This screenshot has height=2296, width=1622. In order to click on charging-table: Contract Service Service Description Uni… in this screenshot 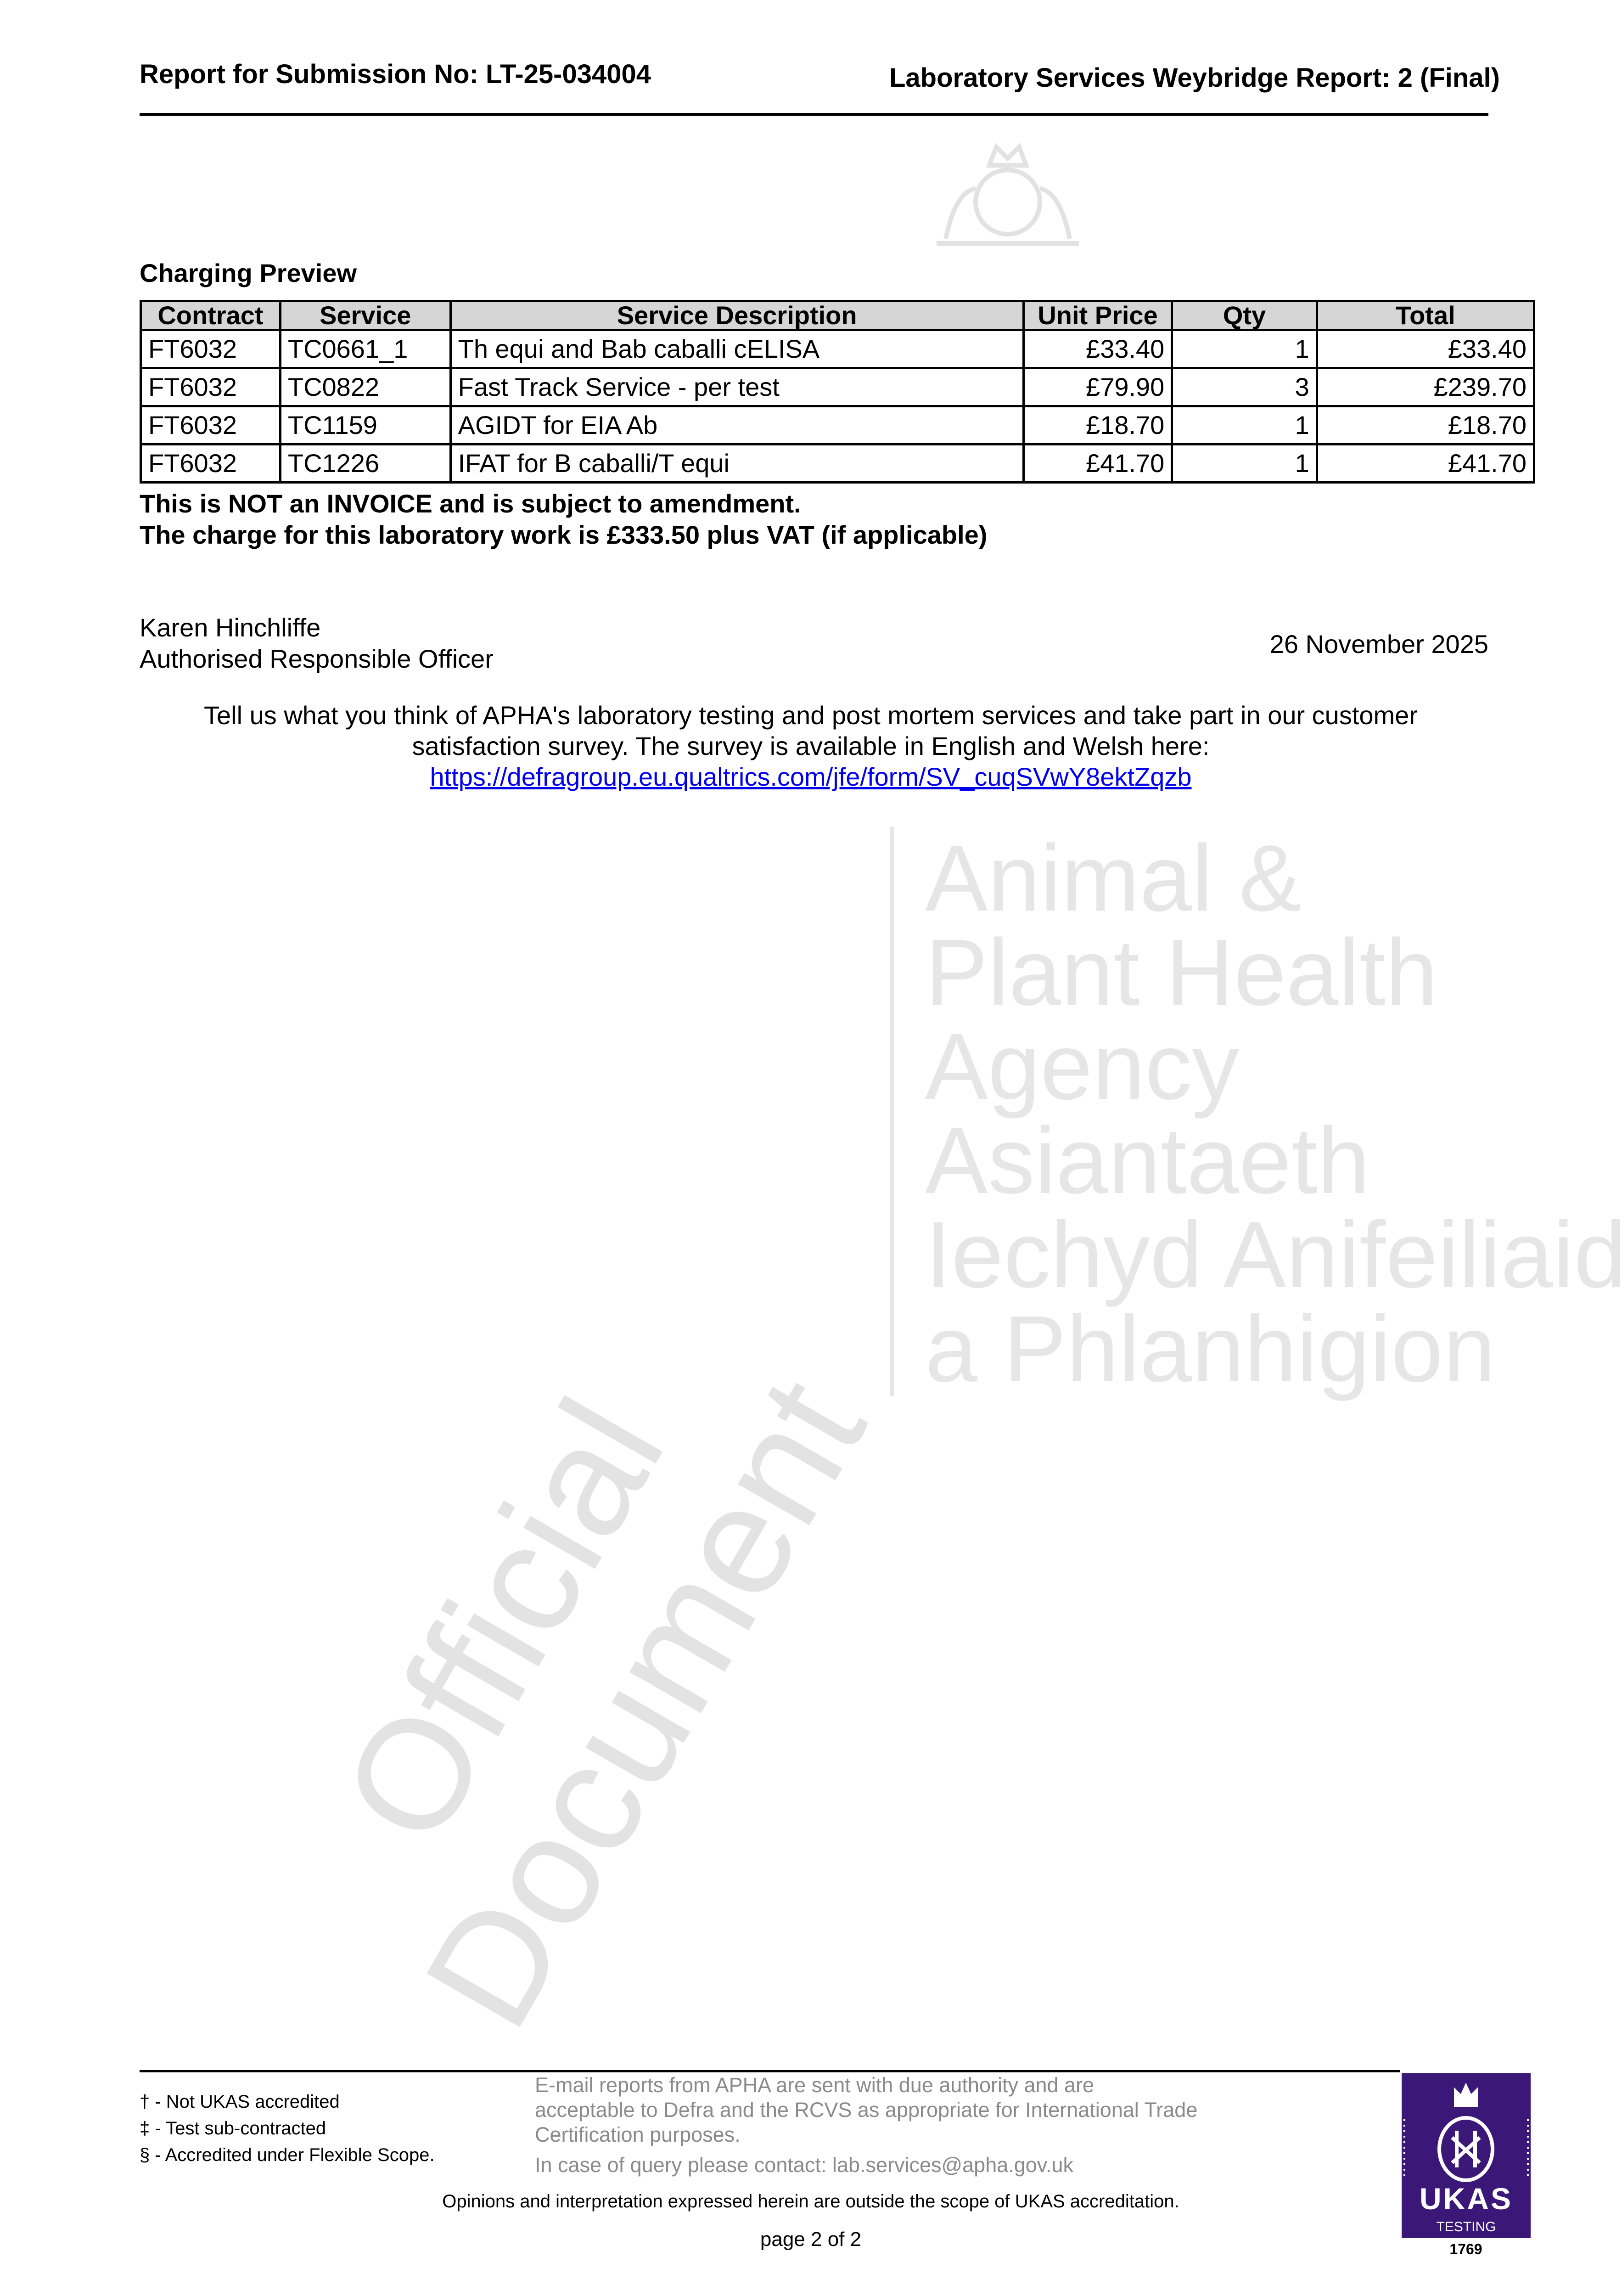, I will do `click(838, 392)`.